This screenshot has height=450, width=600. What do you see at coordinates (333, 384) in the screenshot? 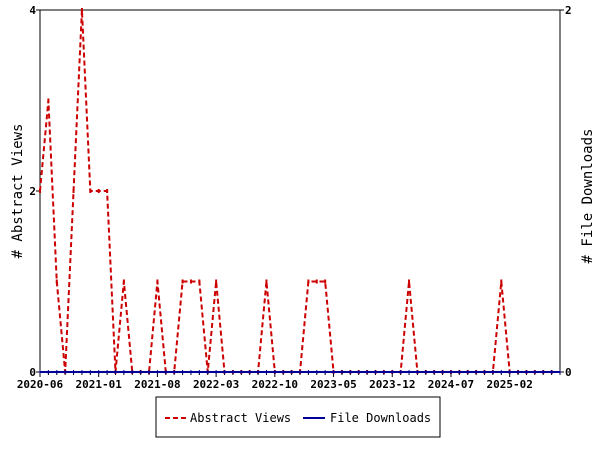
I see `x-tick-label: 2023-05` at bounding box center [333, 384].